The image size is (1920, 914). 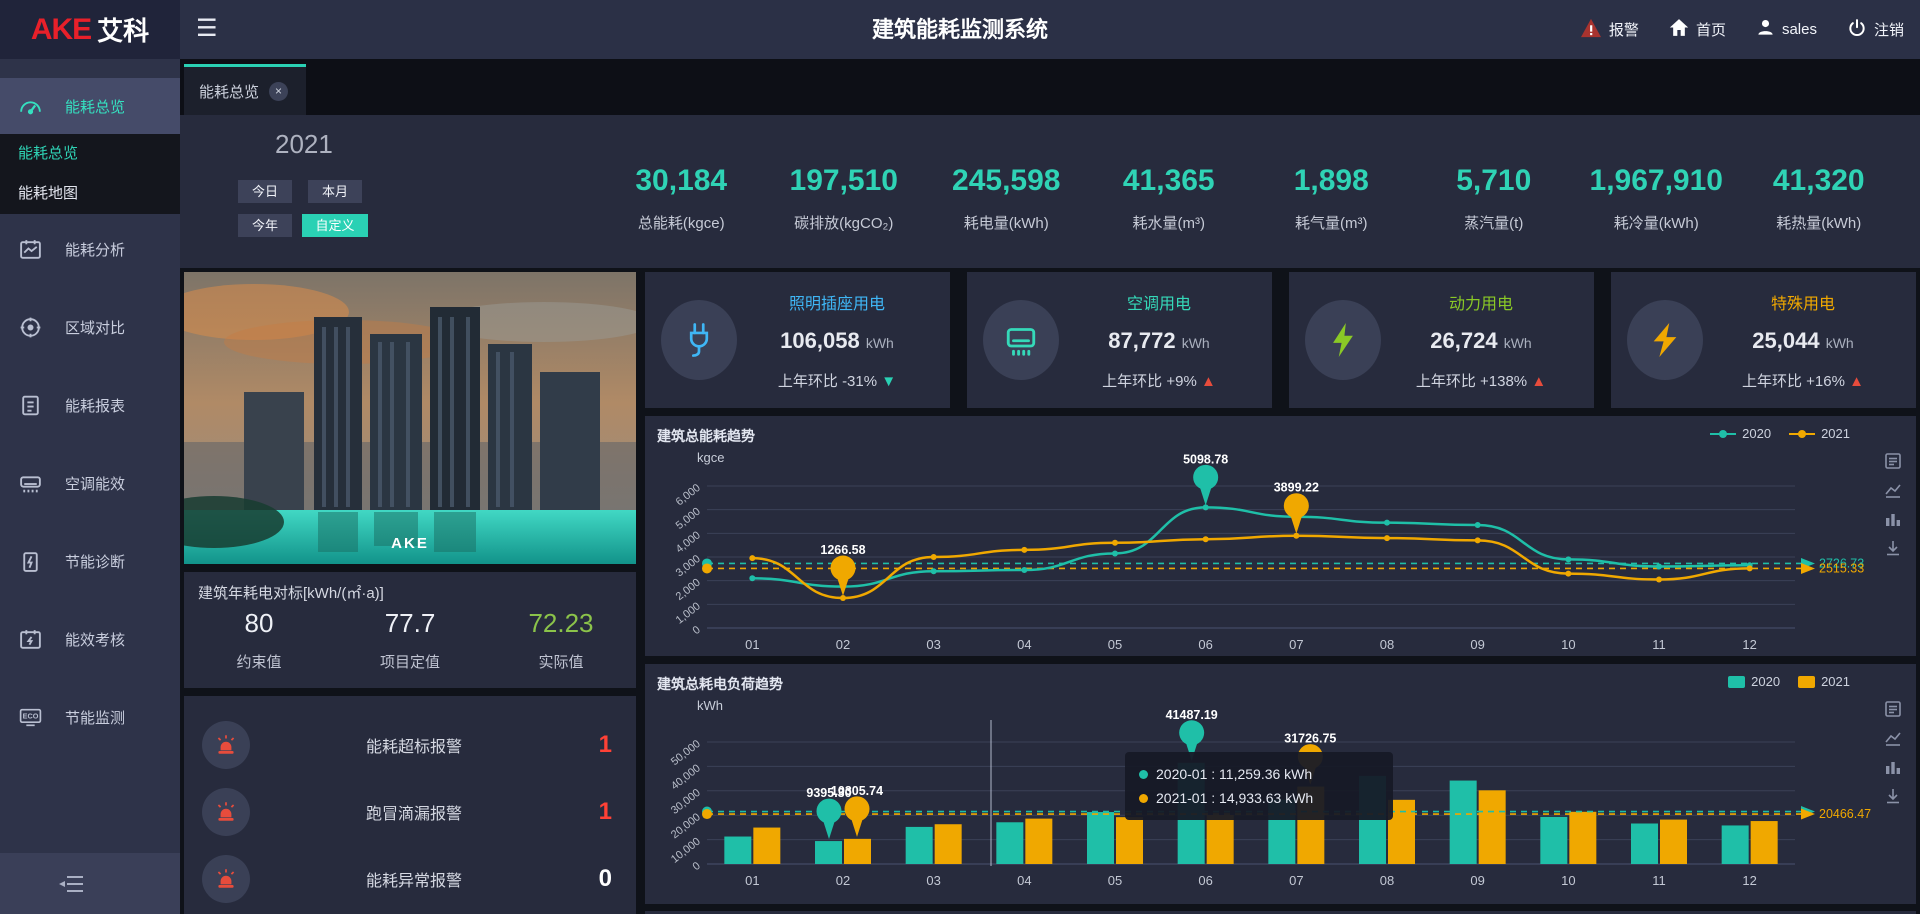 What do you see at coordinates (1802, 433) in the screenshot?
I see `line-marker-icon` at bounding box center [1802, 433].